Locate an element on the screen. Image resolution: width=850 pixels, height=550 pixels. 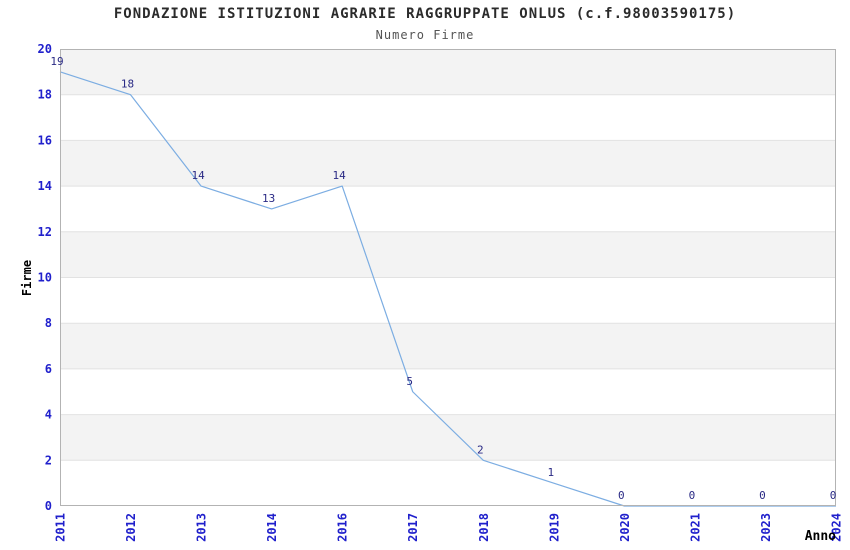
y-tick-label: 12 is located at coordinates (45, 232).